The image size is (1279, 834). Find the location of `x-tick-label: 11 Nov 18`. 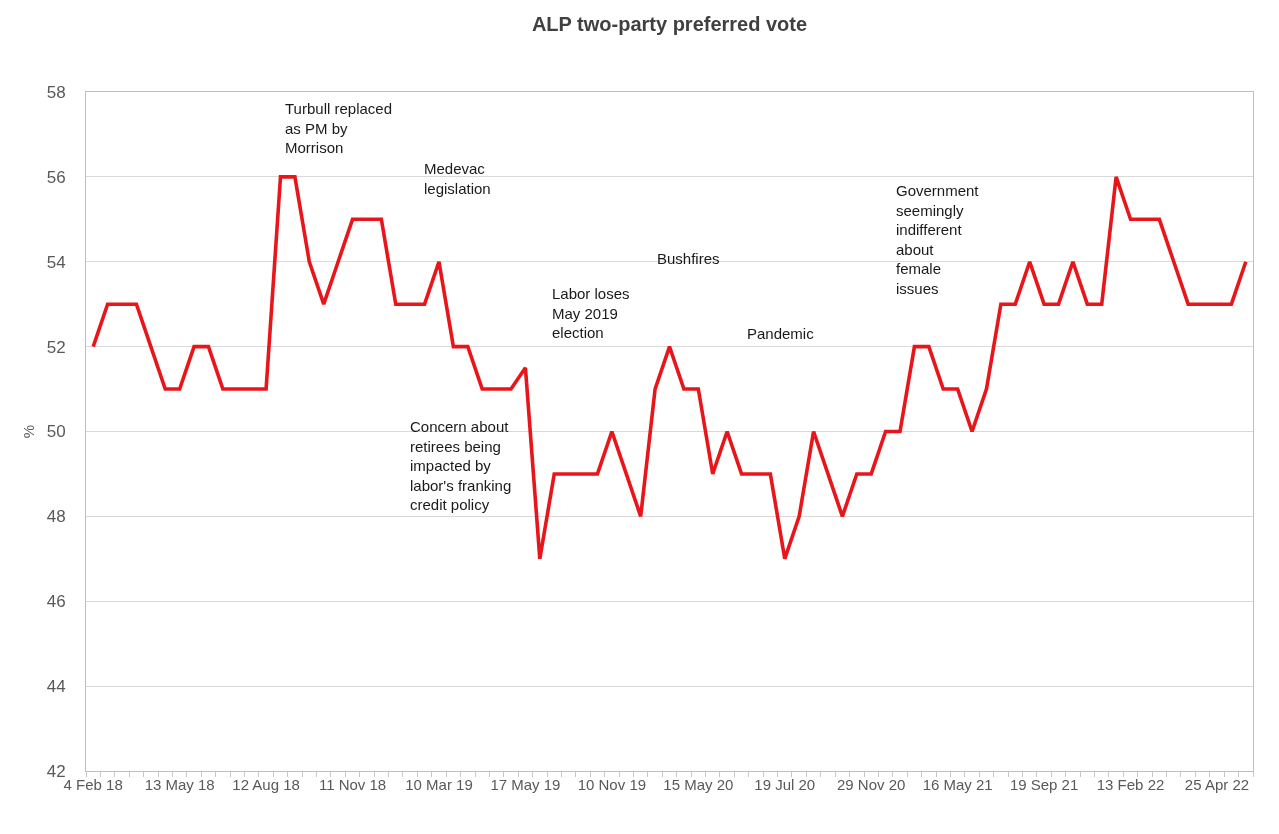

x-tick-label: 11 Nov 18 is located at coordinates (352, 784).